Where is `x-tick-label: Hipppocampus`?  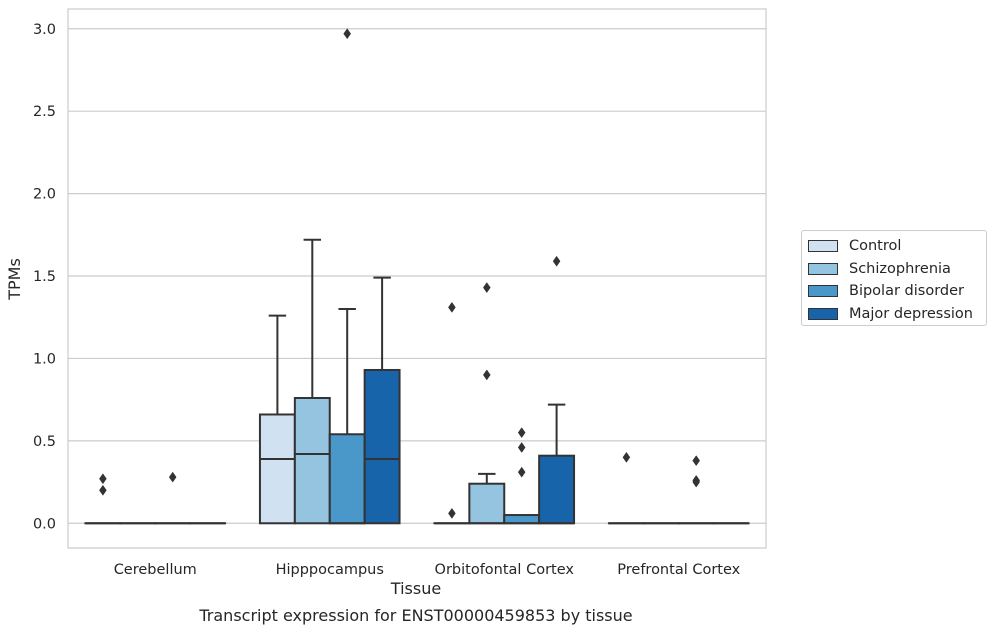 x-tick-label: Hipppocampus is located at coordinates (330, 570).